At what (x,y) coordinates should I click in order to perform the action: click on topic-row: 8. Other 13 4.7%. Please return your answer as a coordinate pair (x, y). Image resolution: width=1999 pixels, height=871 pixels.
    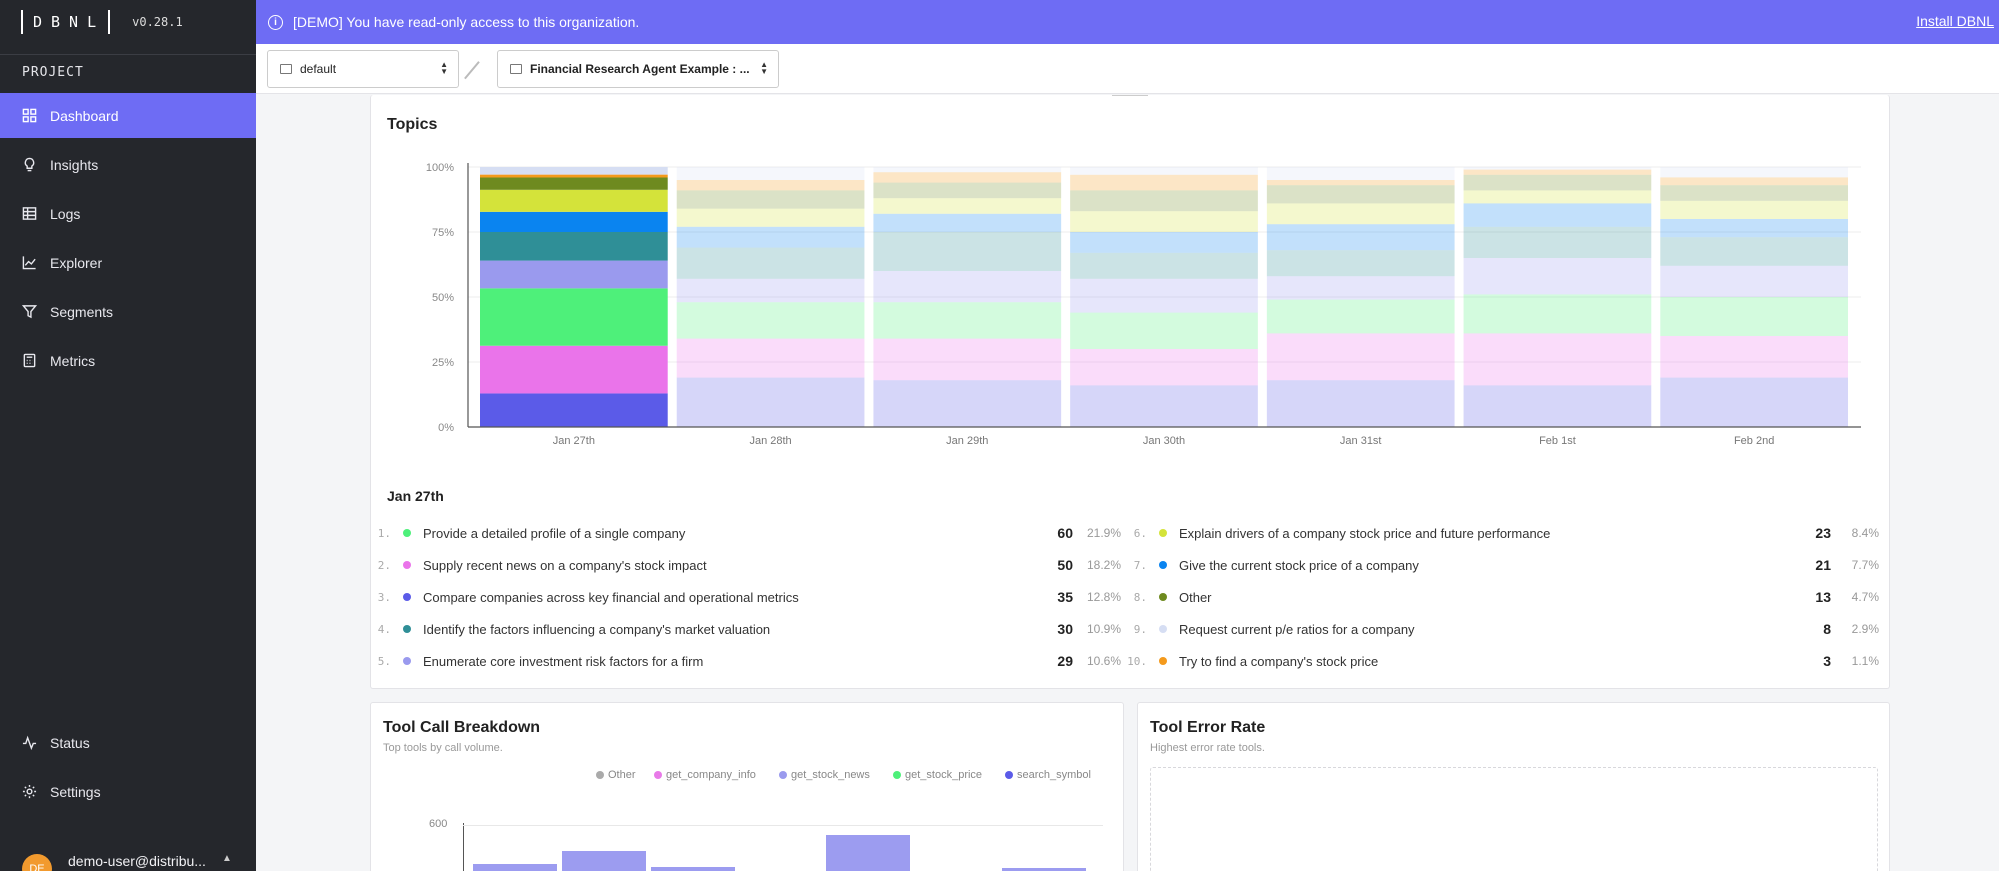
    Looking at the image, I should click on (1503, 597).